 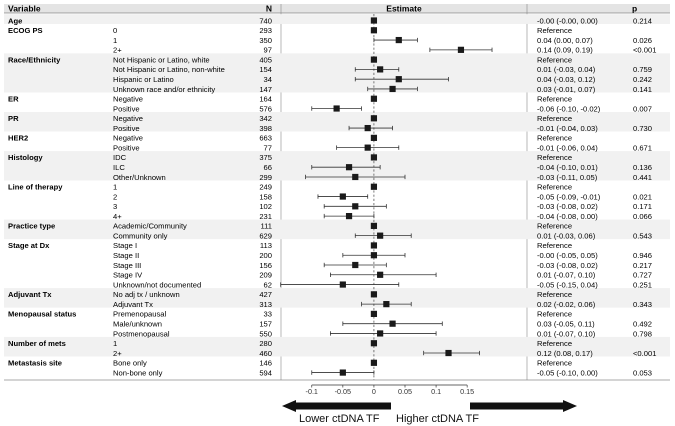 I want to click on n-value: 405, so click(x=265, y=59).